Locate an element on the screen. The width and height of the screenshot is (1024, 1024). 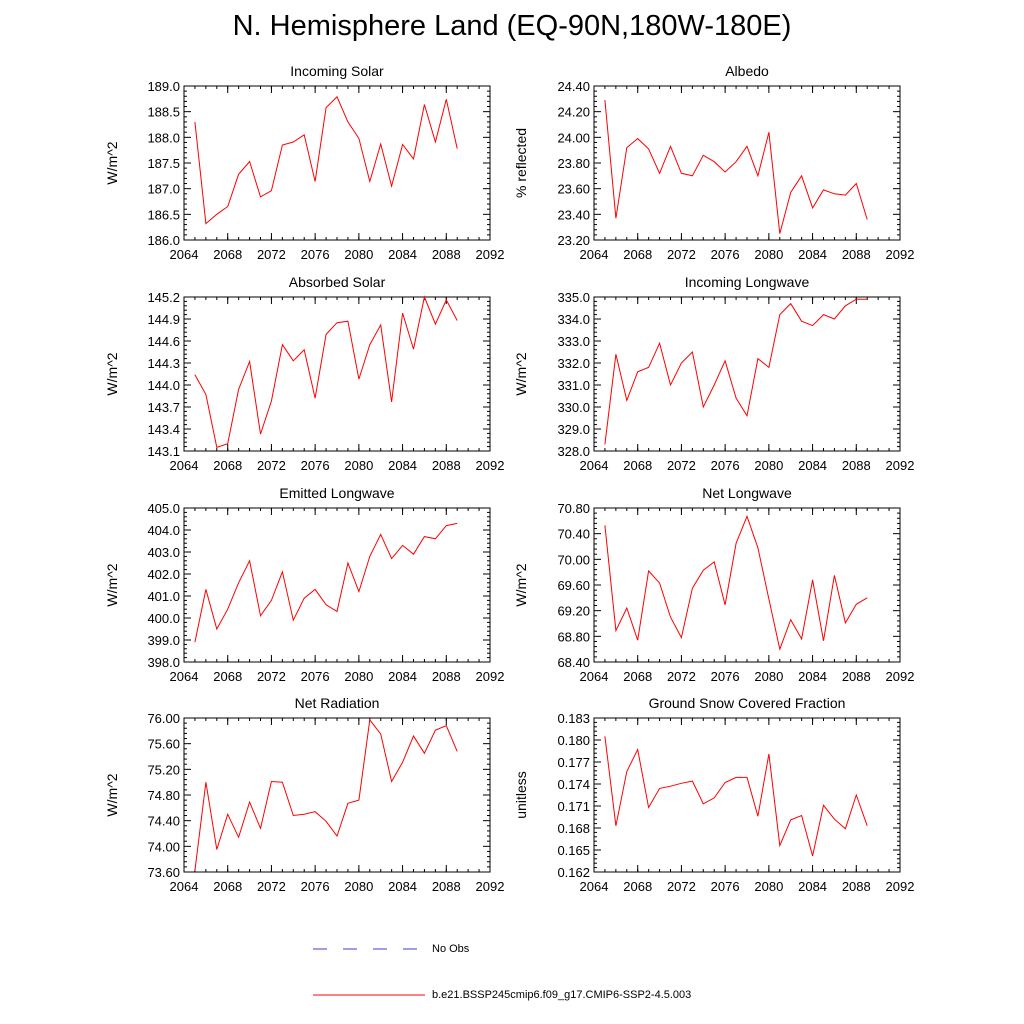
y-tick-label: 74.40 is located at coordinates (163, 821).